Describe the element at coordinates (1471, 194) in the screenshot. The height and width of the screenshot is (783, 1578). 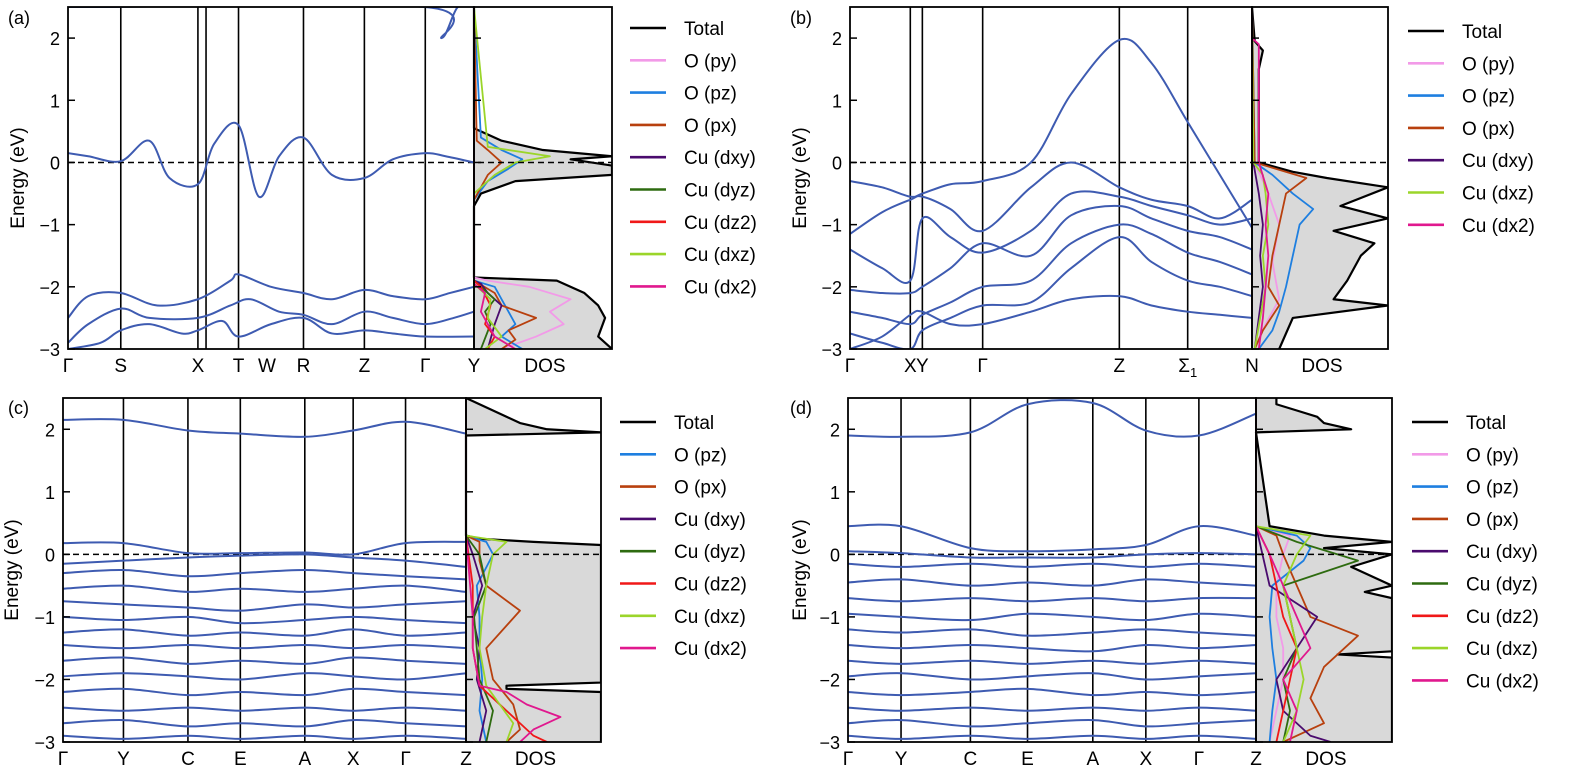
I see `legend-item-cu-dxz: Cu (dxz)` at that location.